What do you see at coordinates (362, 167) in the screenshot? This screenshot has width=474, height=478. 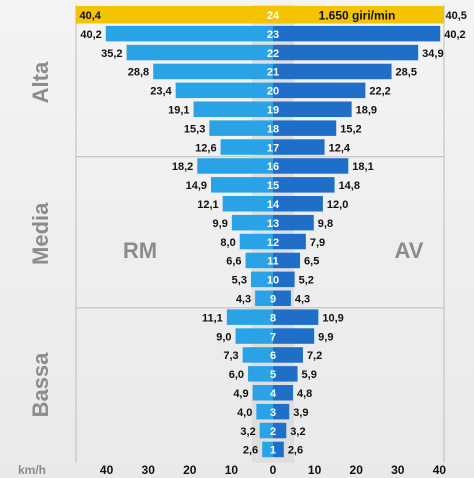 I see `value-label-av: 18,1` at bounding box center [362, 167].